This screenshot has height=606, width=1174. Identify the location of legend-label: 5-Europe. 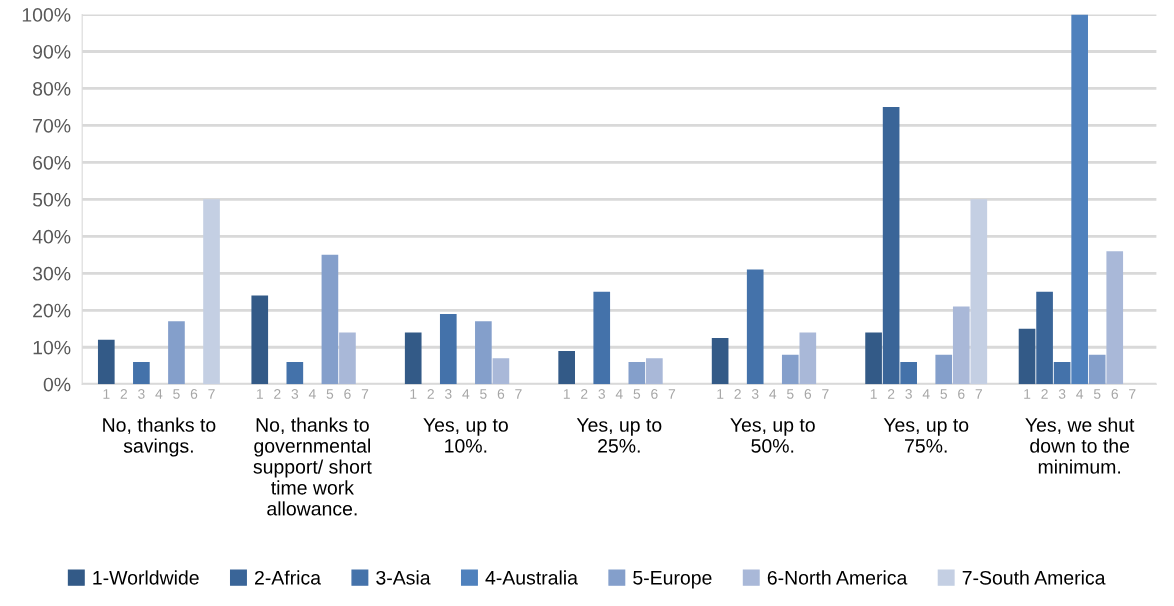
(672, 580).